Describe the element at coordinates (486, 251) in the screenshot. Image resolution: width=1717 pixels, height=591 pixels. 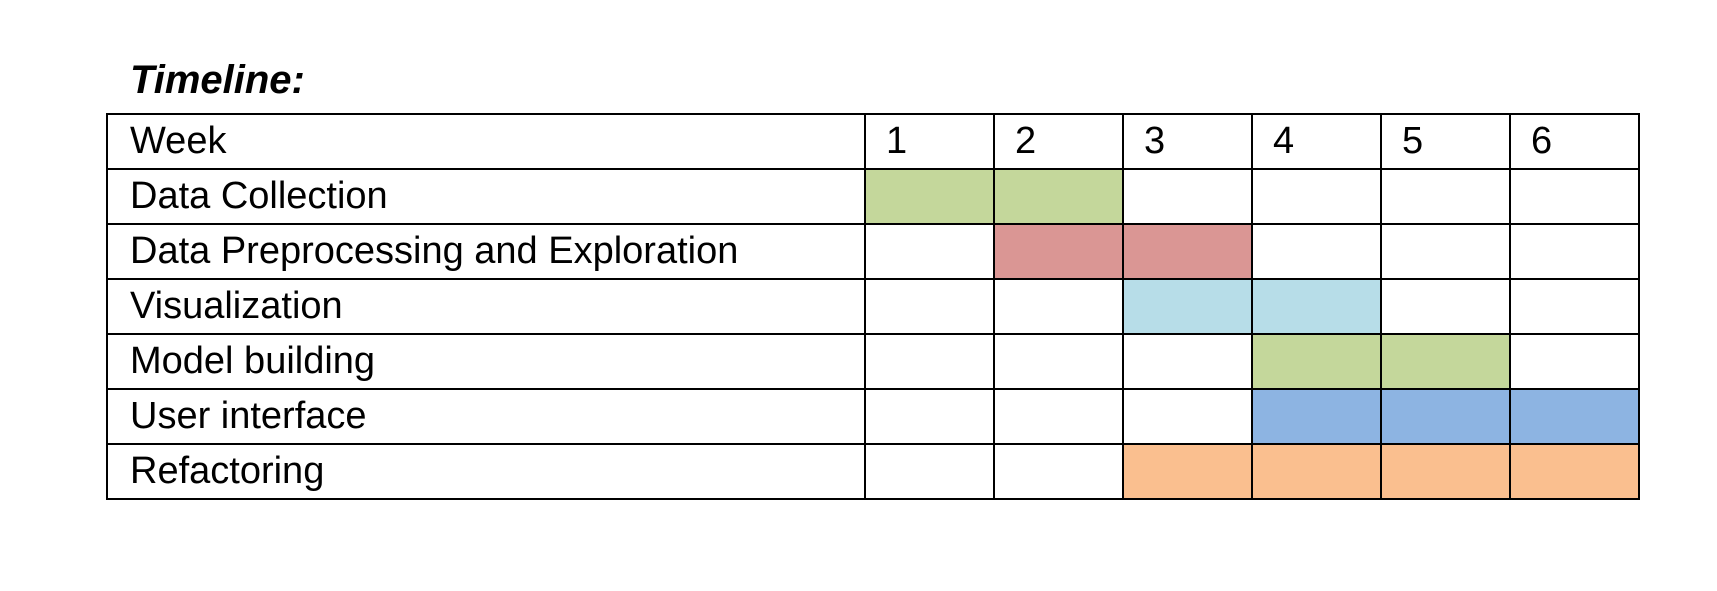
I see `task-name: Data Preprocessing and Exploration` at that location.